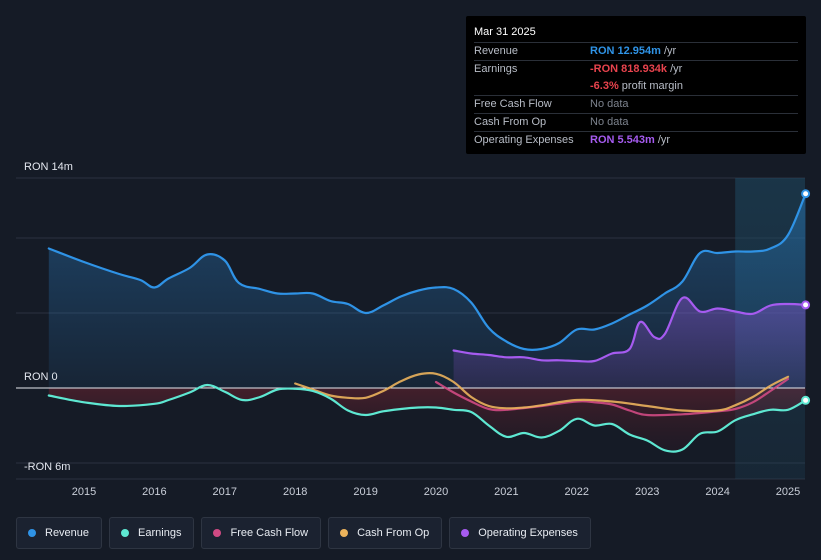 Image resolution: width=821 pixels, height=560 pixels. I want to click on y-axis-top-label: RON 14m, so click(48, 167).